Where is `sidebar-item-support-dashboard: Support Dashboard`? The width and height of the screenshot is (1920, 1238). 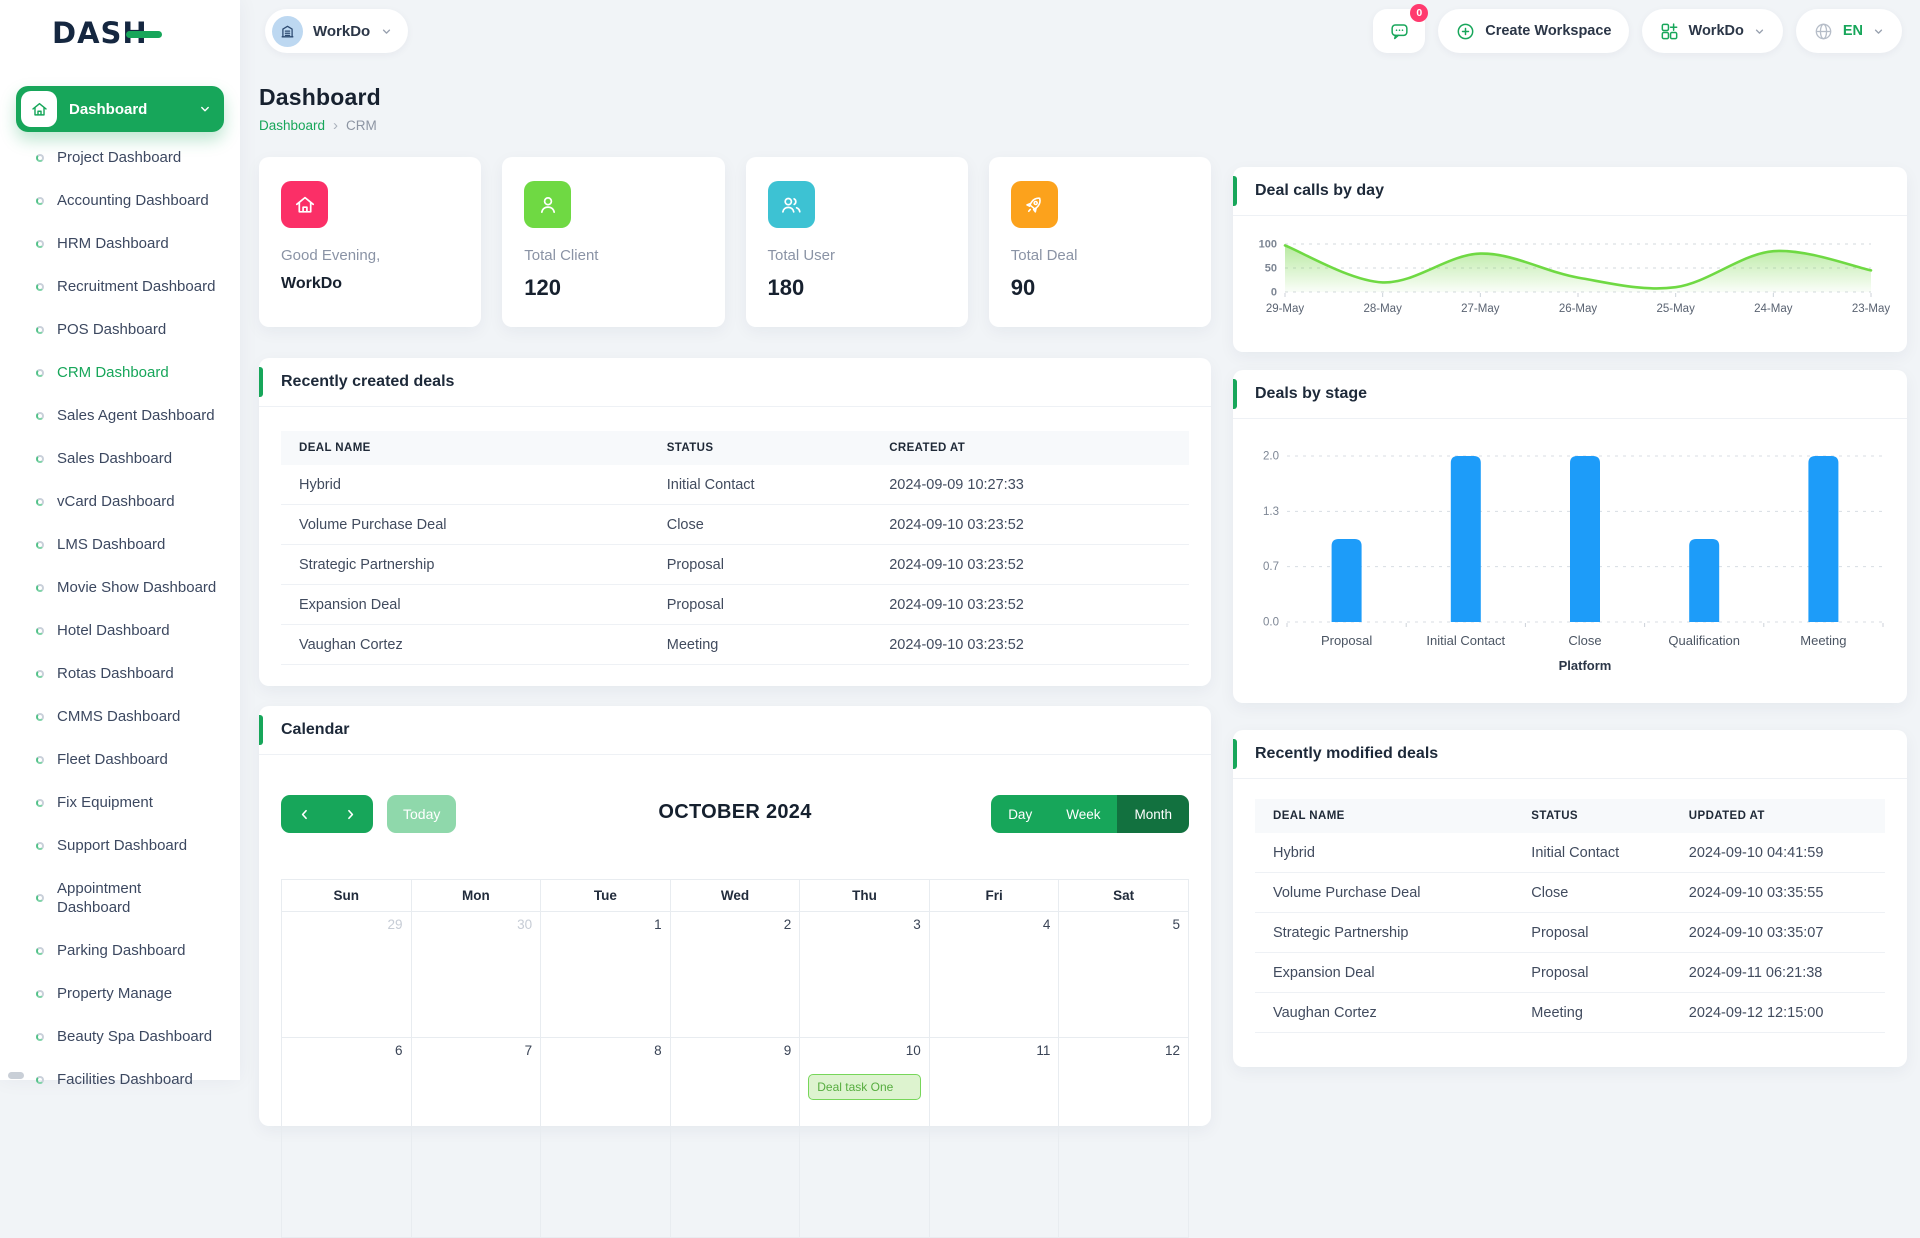
sidebar-item-support-dashboard: Support Dashboard is located at coordinates (120, 845).